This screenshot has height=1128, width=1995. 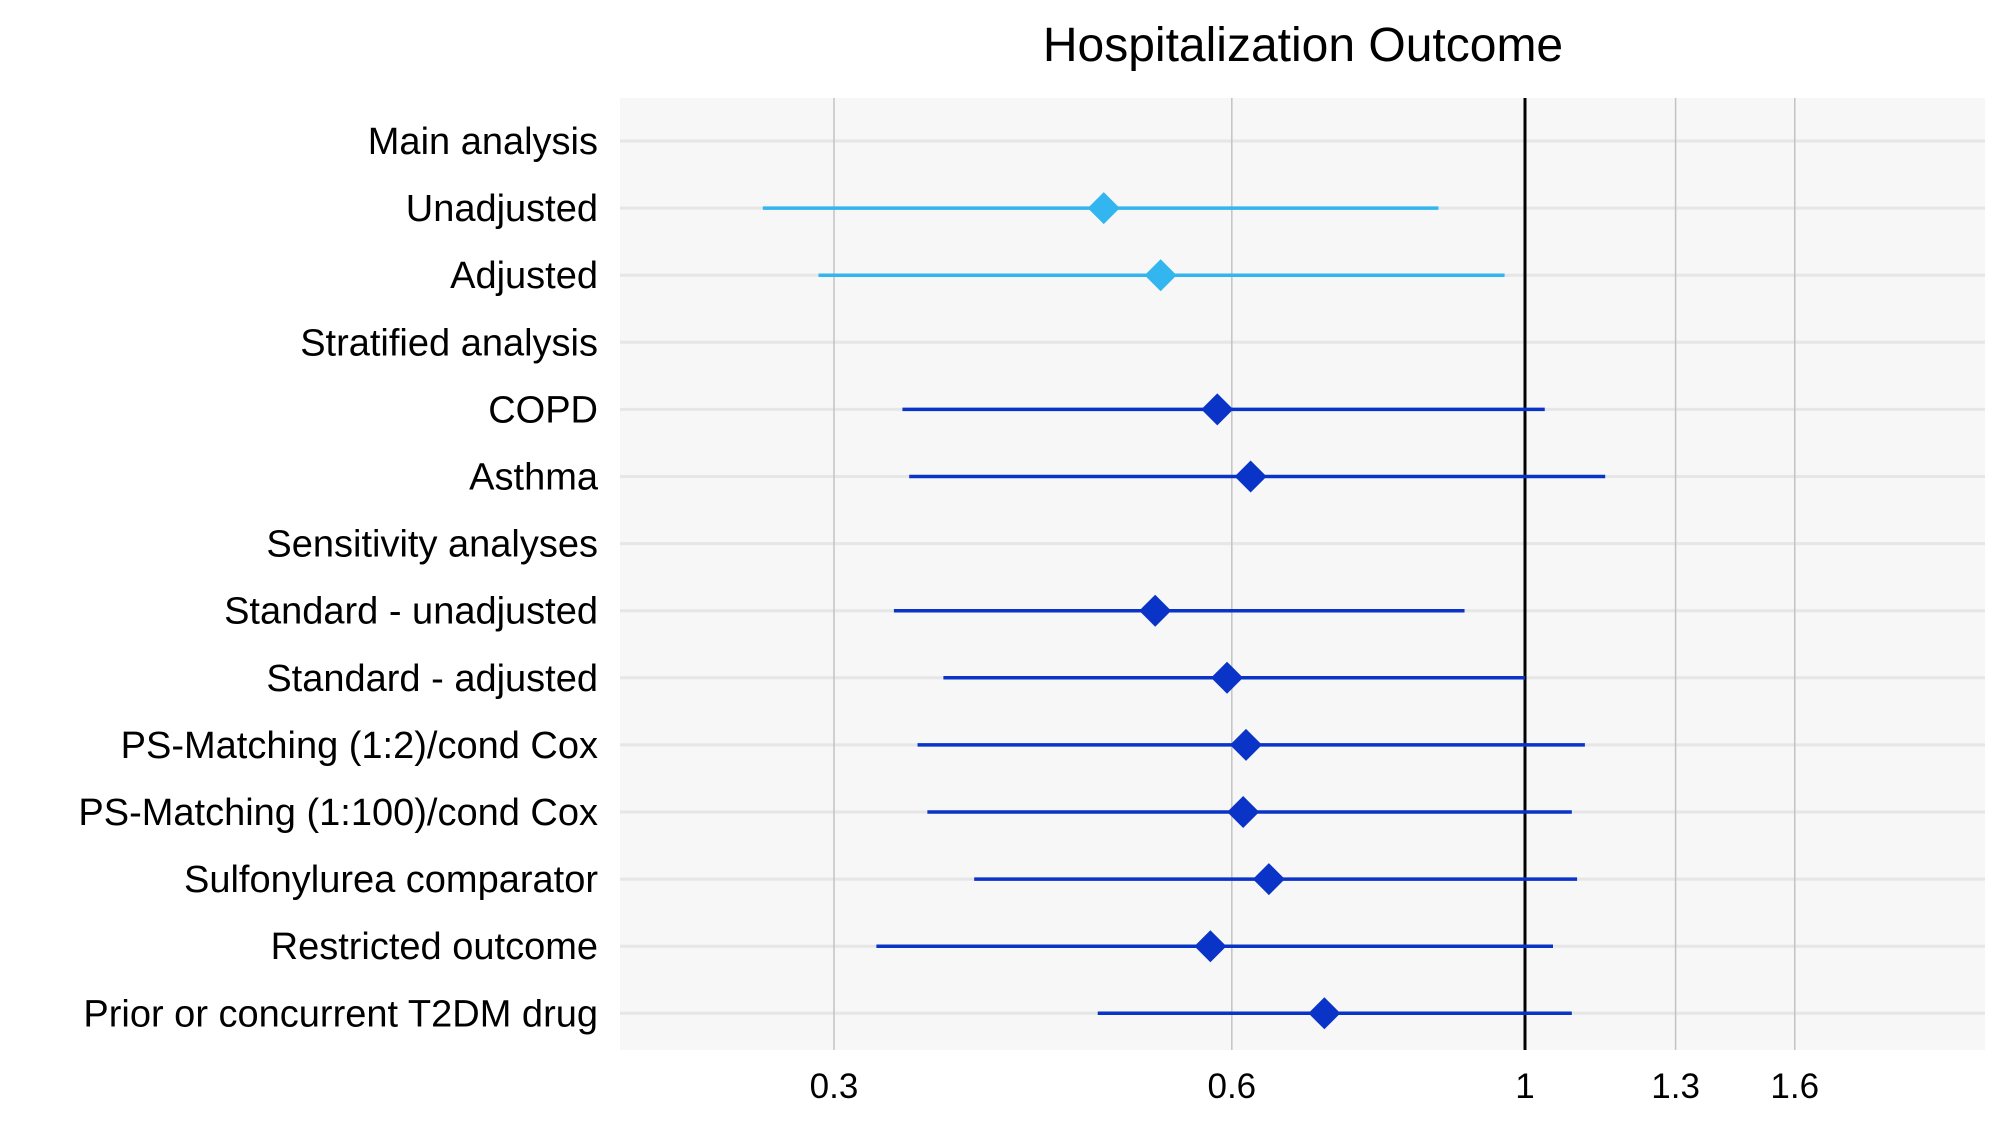 I want to click on x-tick-label: 1, so click(x=1524, y=1086).